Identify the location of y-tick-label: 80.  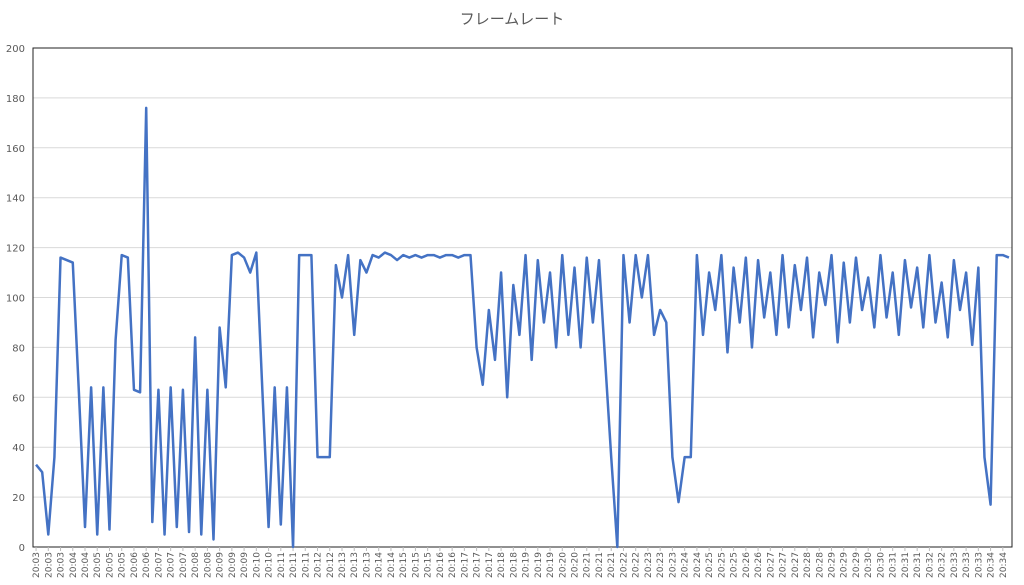
(18, 348).